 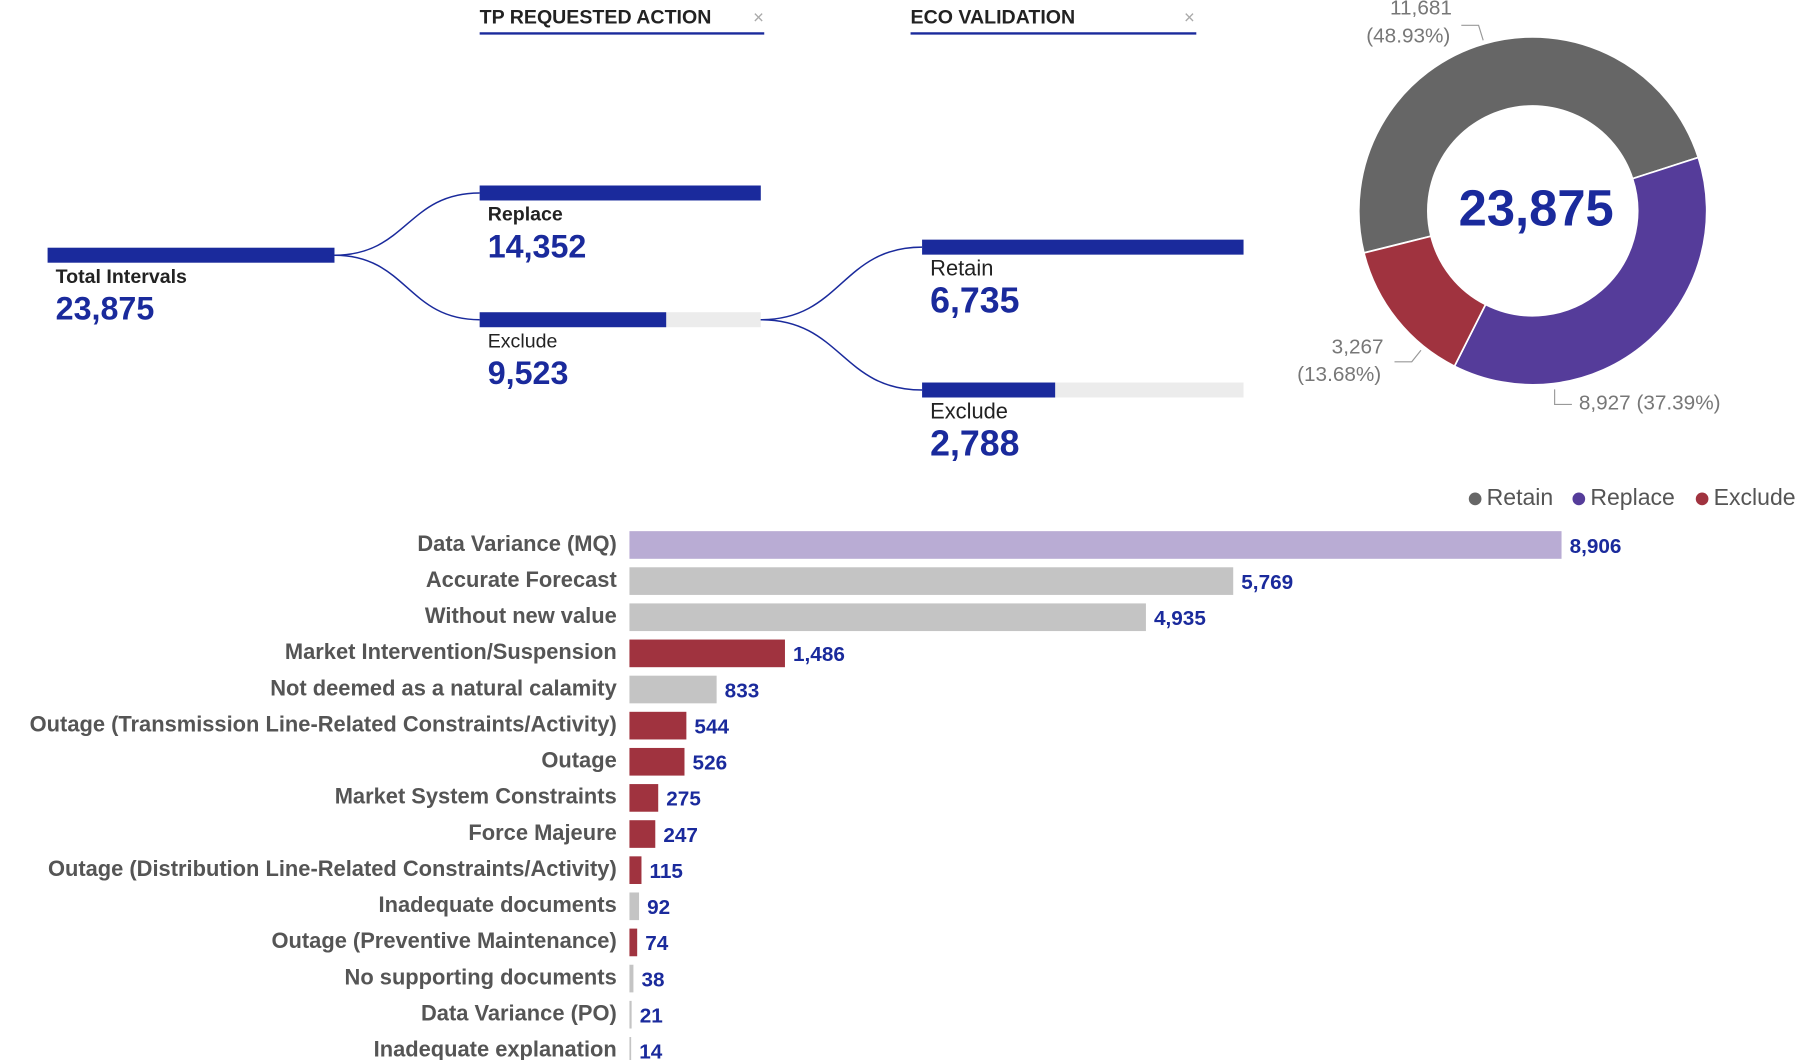 What do you see at coordinates (974, 443) in the screenshot?
I see `node-value: 2,788` at bounding box center [974, 443].